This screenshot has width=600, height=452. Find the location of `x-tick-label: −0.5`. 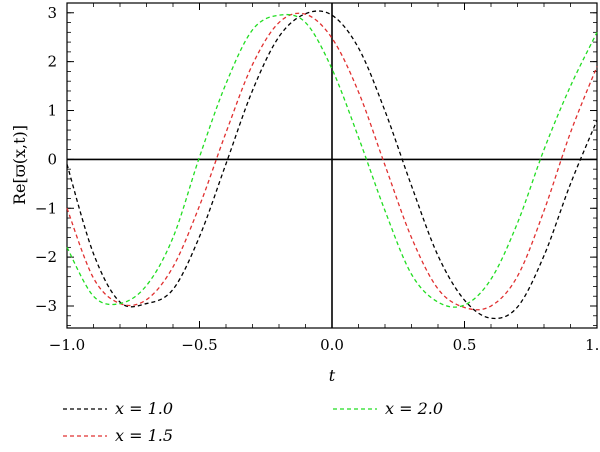

x-tick-label: −0.5 is located at coordinates (199, 345).